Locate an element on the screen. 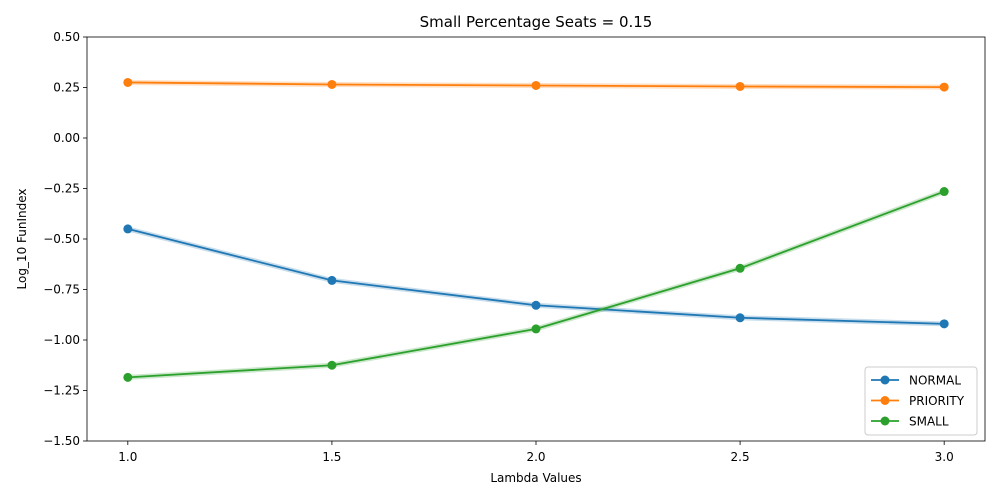 The width and height of the screenshot is (1000, 500). y-tick-label: −1.25 is located at coordinates (61, 391).